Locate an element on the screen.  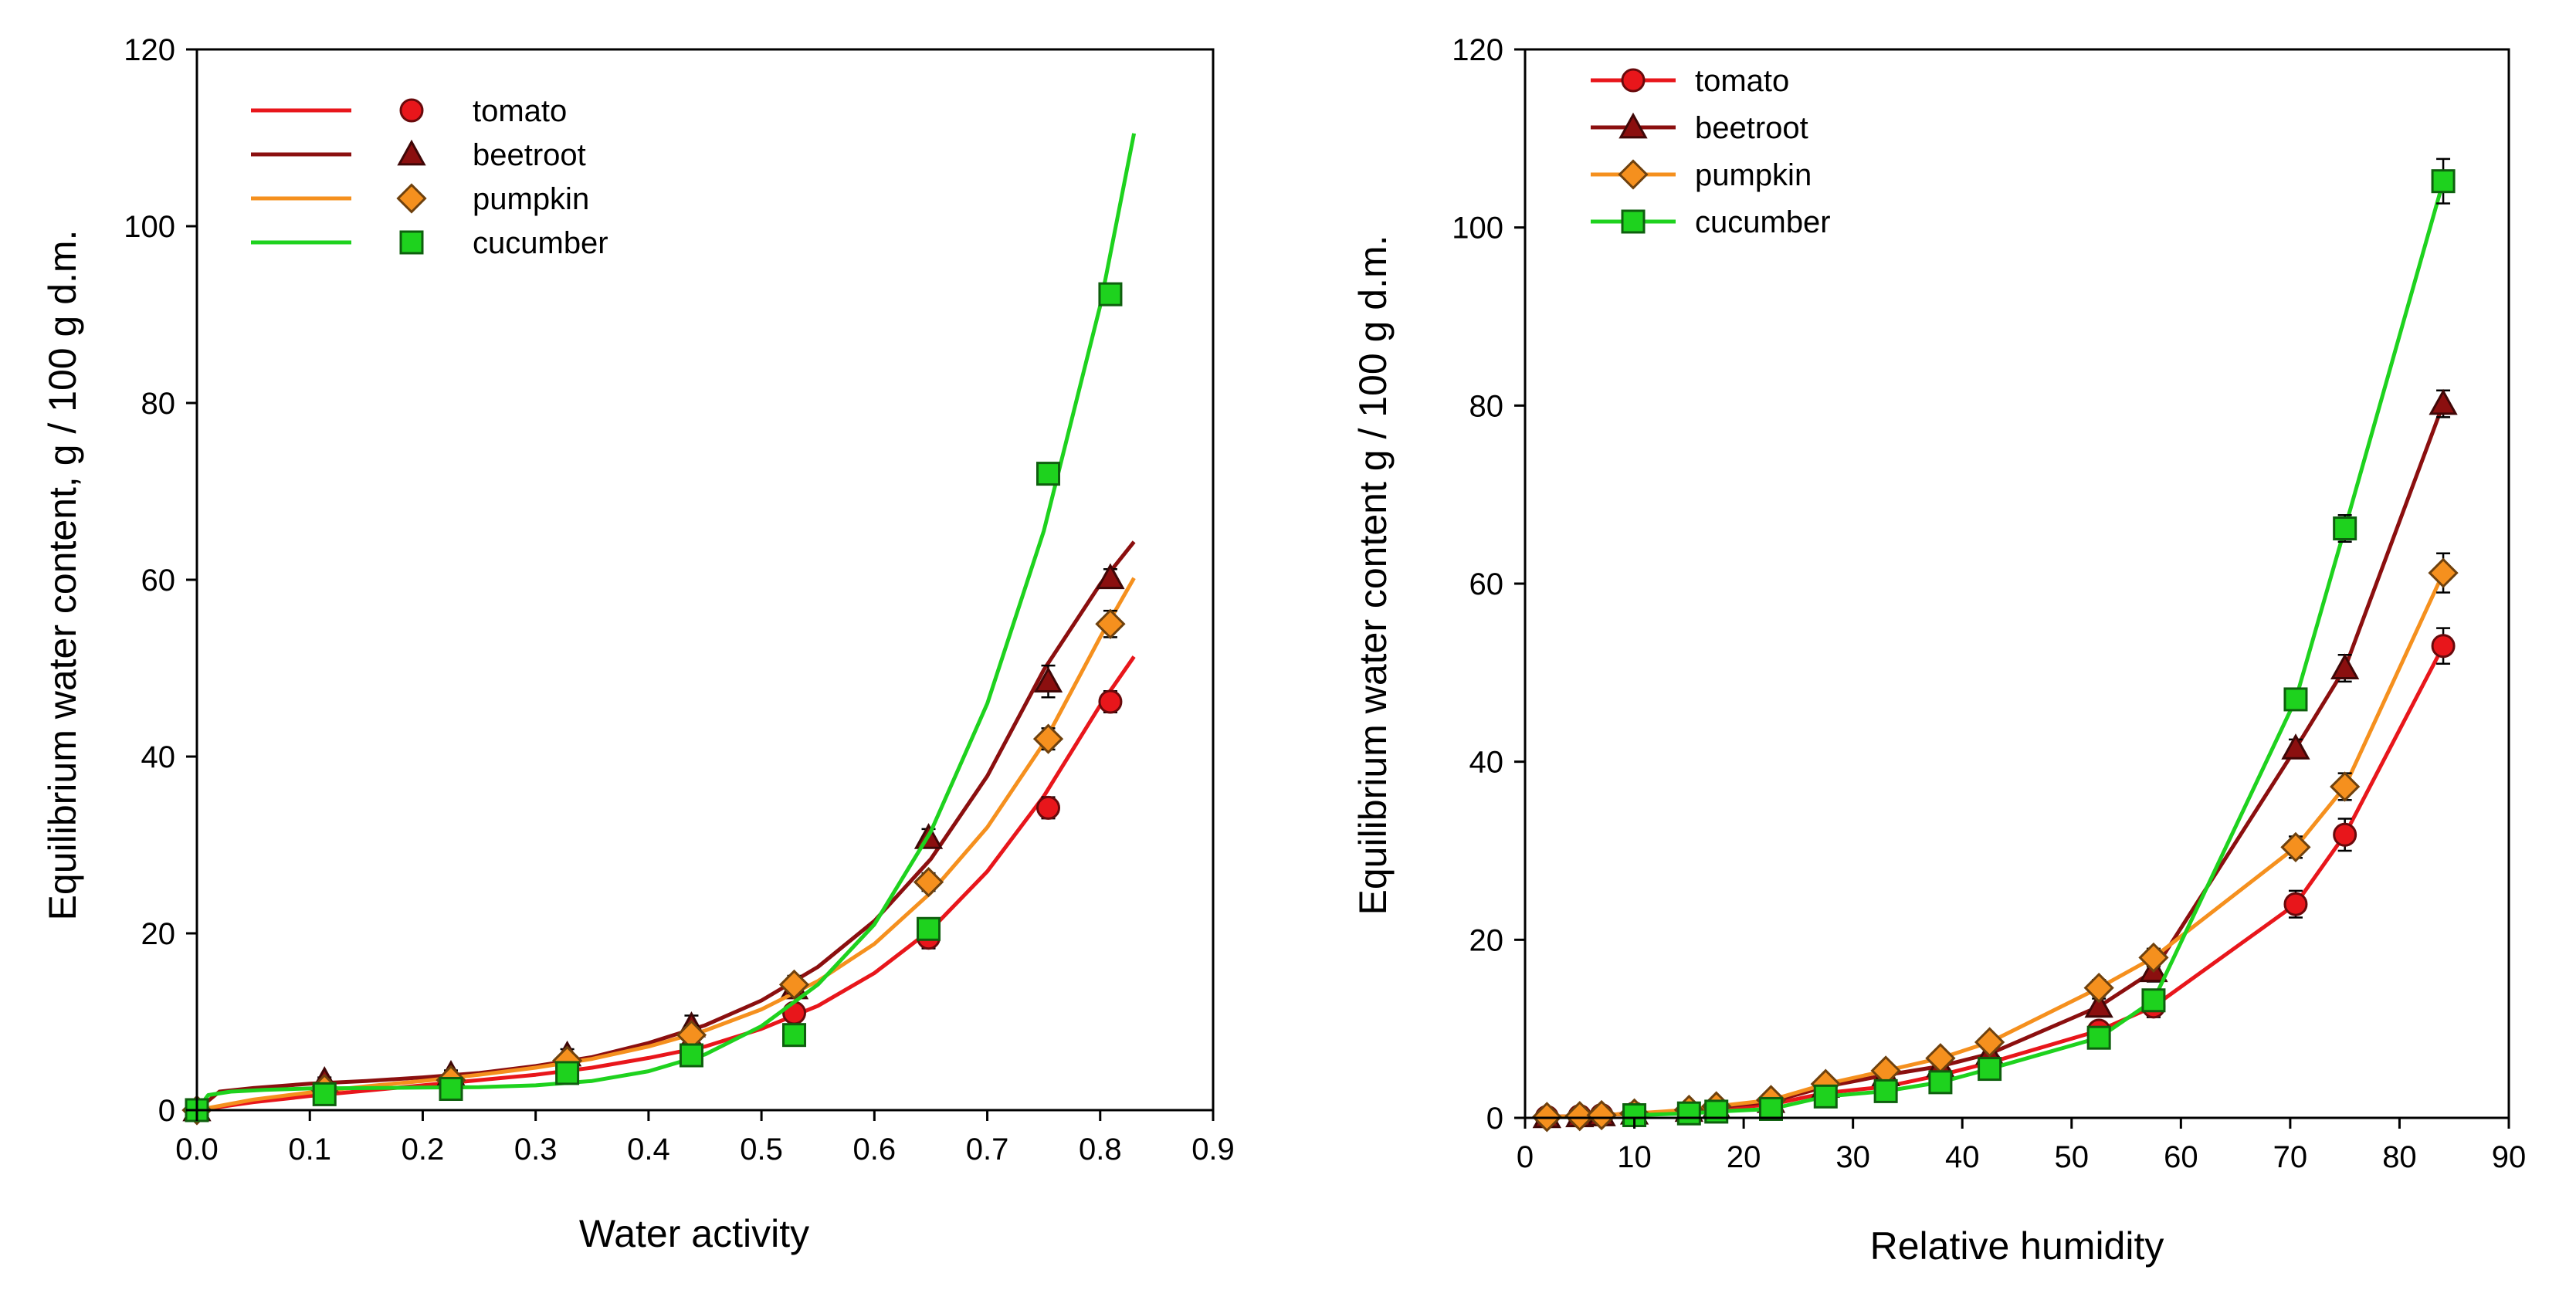
chart1-x-tick-label: 70 is located at coordinates (2290, 1157).